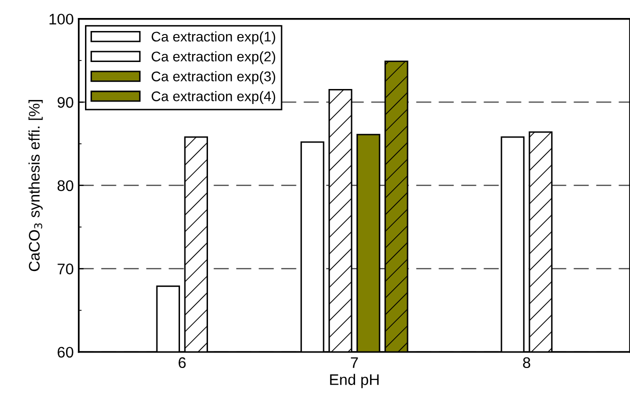  What do you see at coordinates (526, 362) in the screenshot?
I see `x-tick-label: 8` at bounding box center [526, 362].